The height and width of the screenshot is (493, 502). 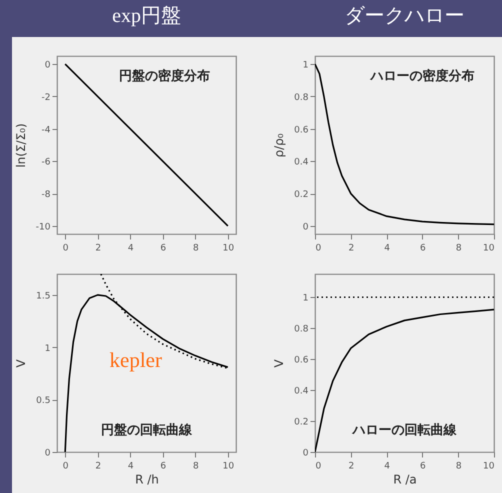 What do you see at coordinates (136, 360) in the screenshot?
I see `annotation: kepler` at bounding box center [136, 360].